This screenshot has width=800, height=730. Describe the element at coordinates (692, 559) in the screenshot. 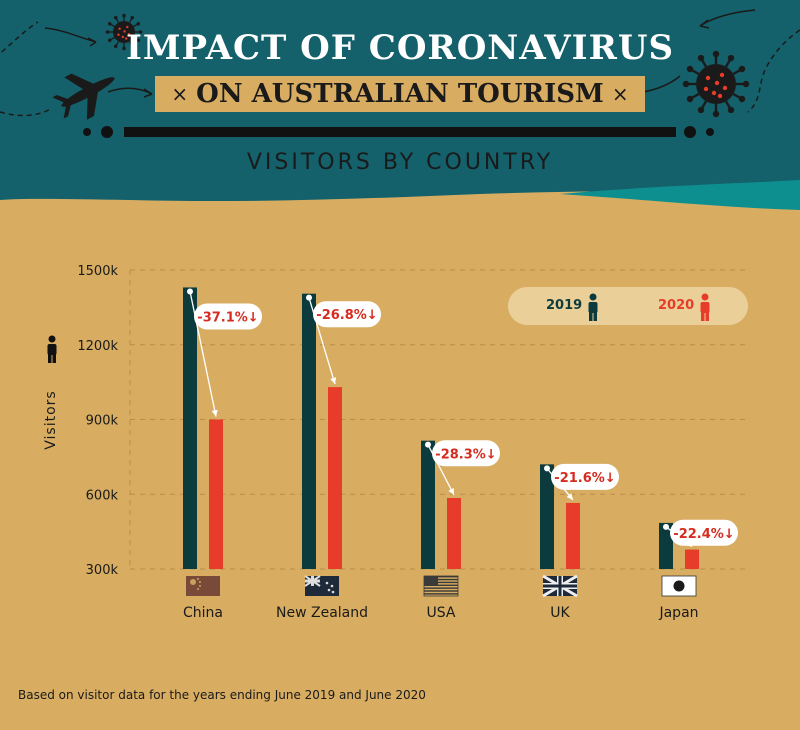

I see `bar-2020-japan` at that location.